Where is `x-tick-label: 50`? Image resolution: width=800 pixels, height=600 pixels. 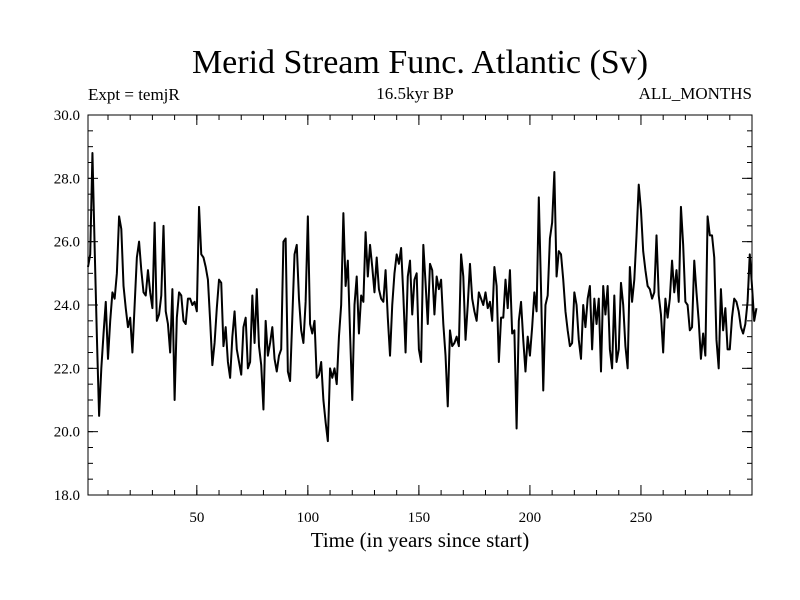 x-tick-label: 50 is located at coordinates (196, 518).